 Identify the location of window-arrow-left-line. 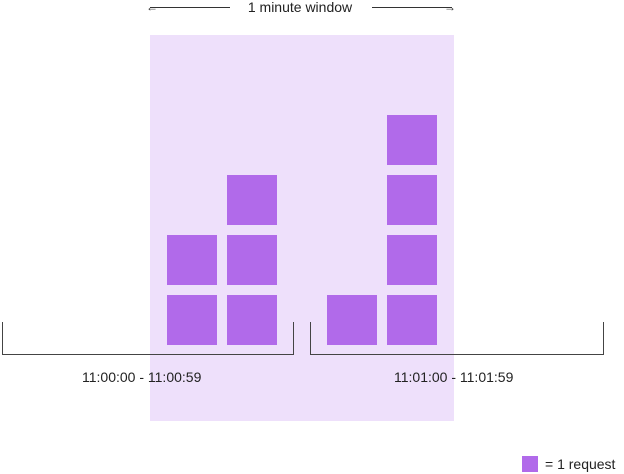
(190, 7).